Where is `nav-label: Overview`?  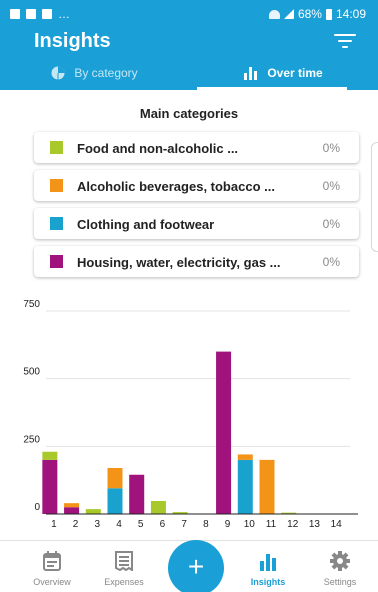
nav-label: Overview is located at coordinates (52, 582).